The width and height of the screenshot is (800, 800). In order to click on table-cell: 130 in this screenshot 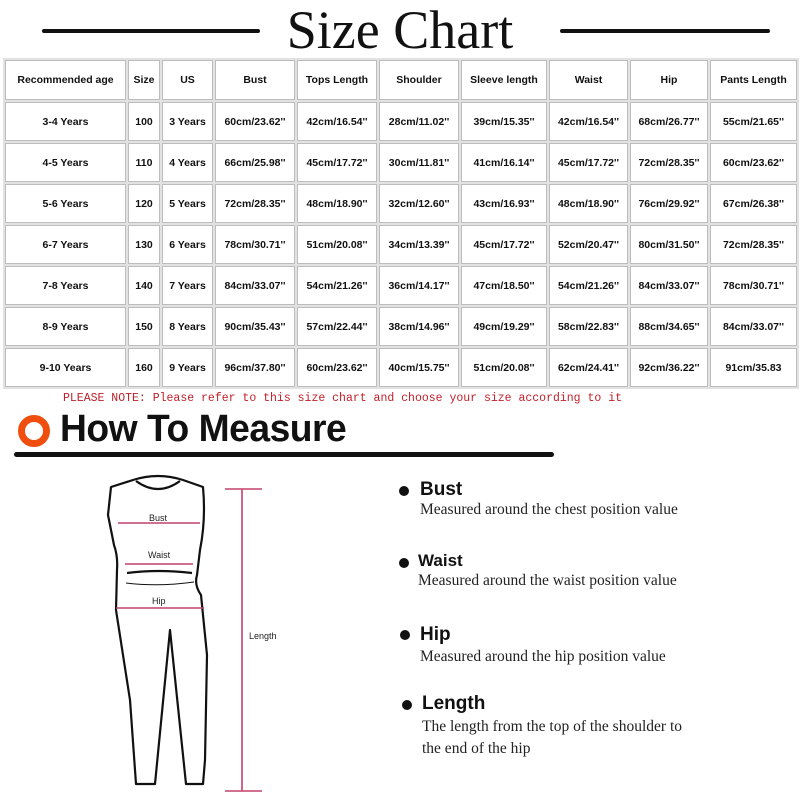, I will do `click(144, 244)`.